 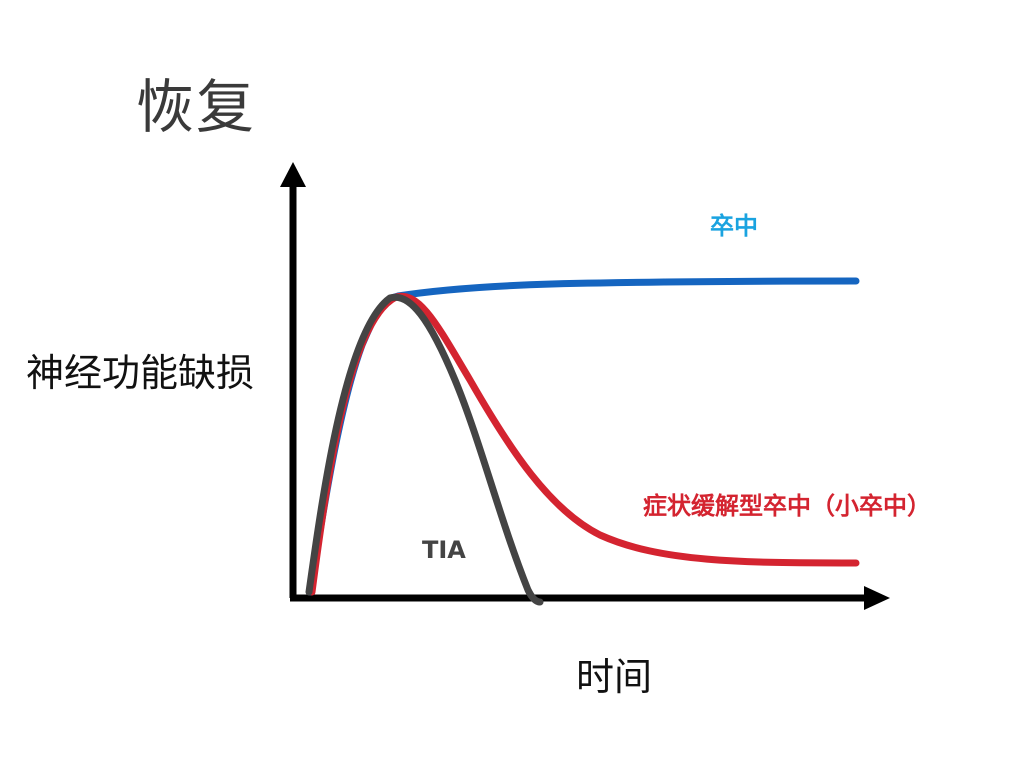 What do you see at coordinates (877, 598) in the screenshot?
I see `x-axis-arrowhead` at bounding box center [877, 598].